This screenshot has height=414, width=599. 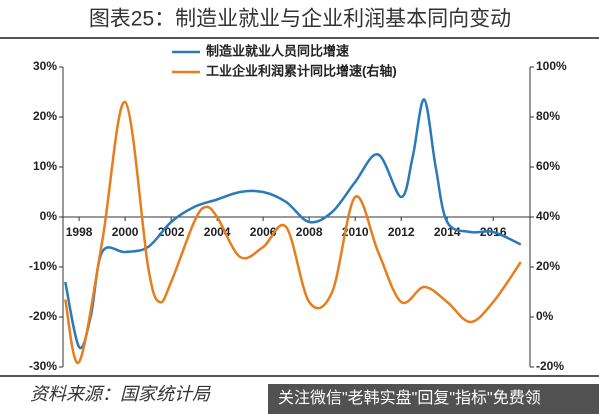 What do you see at coordinates (45, 66) in the screenshot?
I see `y-tick-label: 30%` at bounding box center [45, 66].